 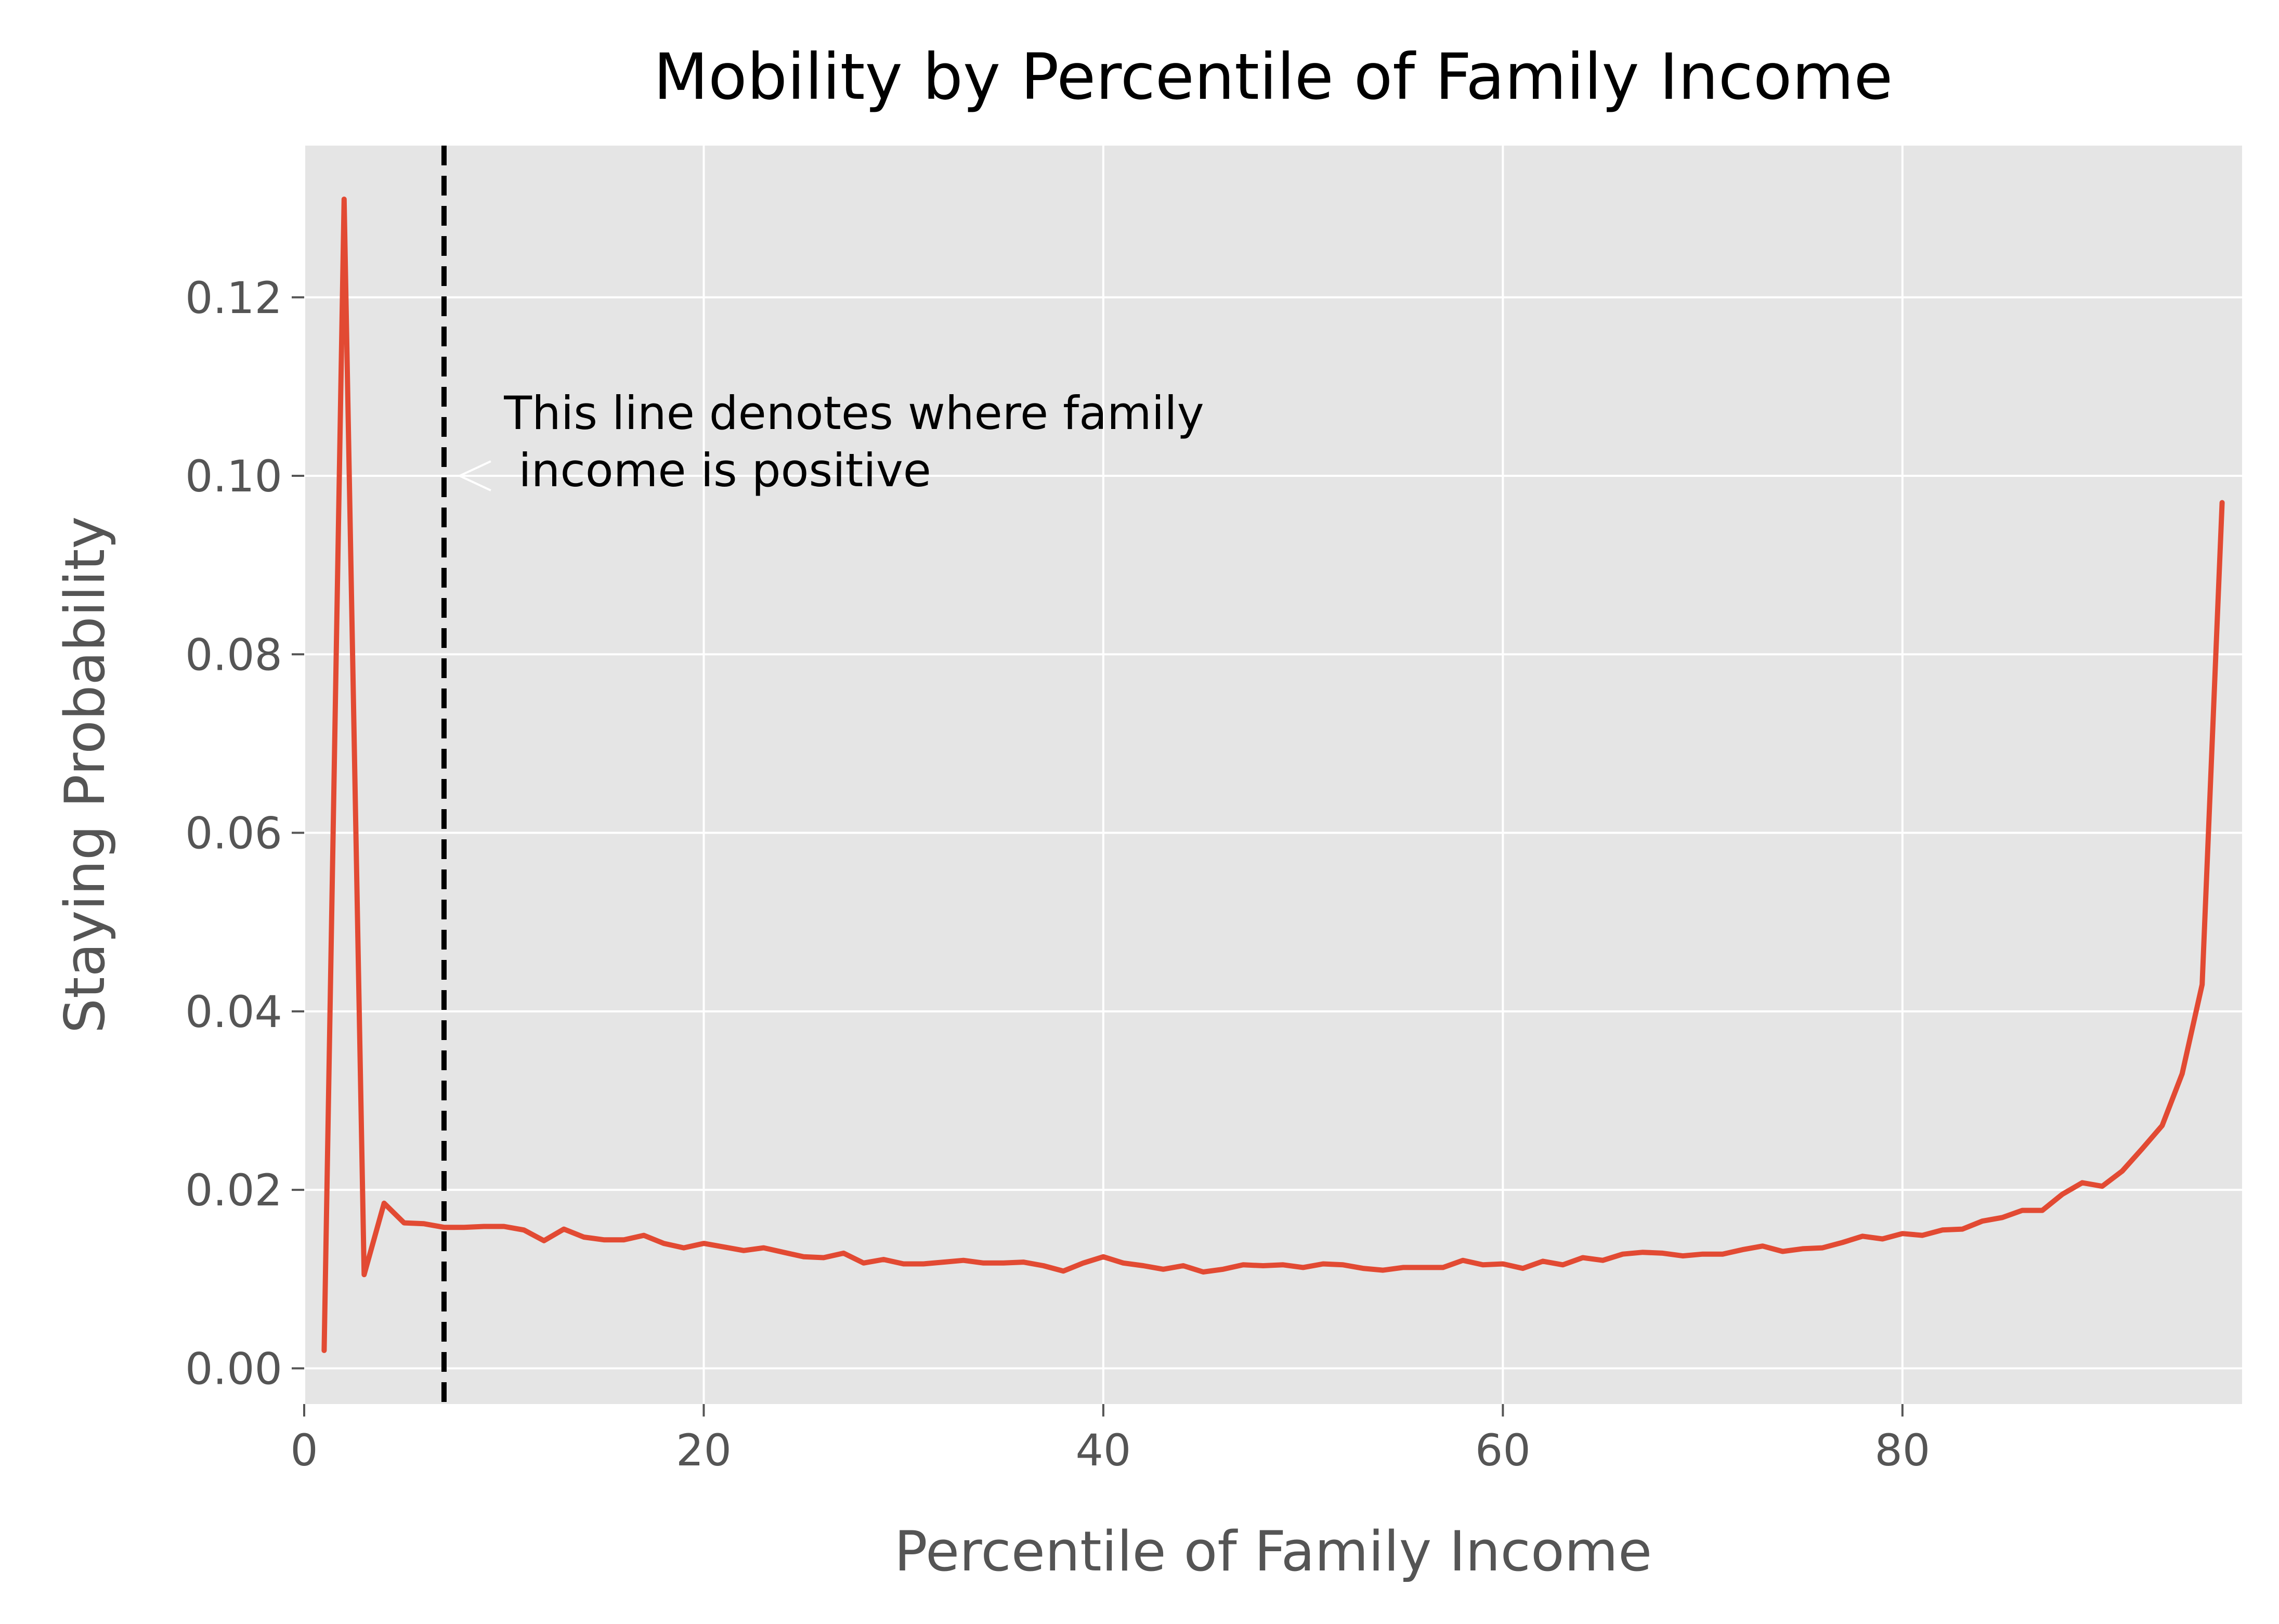 What do you see at coordinates (474, 475) in the screenshot?
I see `annotation-arrow` at bounding box center [474, 475].